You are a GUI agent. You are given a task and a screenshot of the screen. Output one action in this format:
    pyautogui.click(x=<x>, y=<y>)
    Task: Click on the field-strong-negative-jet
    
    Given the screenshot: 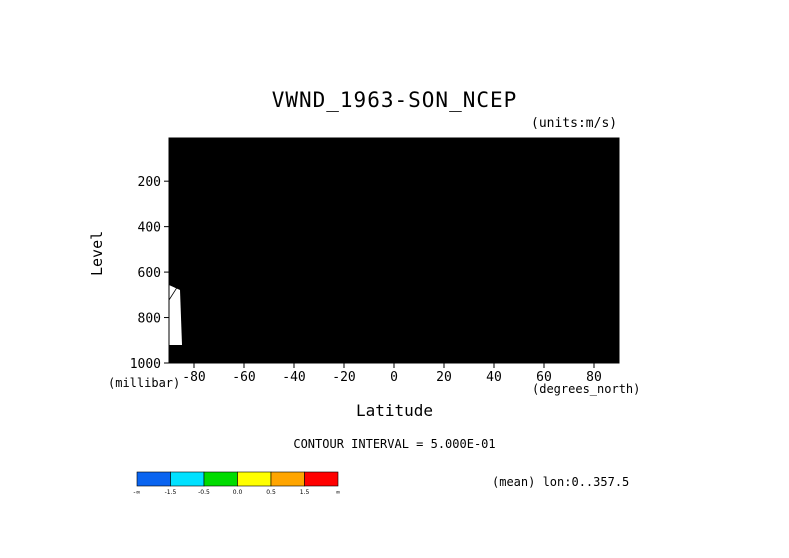 What is the action you would take?
    pyautogui.click(x=384, y=177)
    